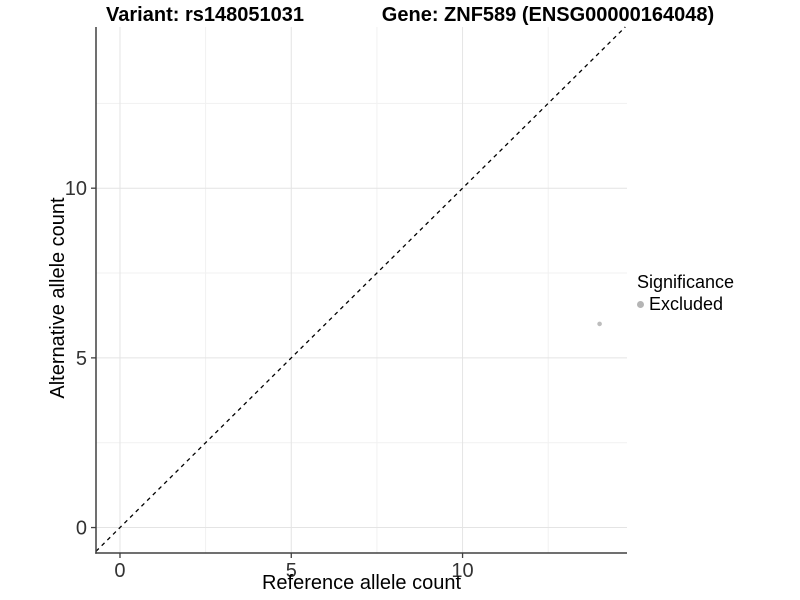 Image resolution: width=800 pixels, height=600 pixels. I want to click on data-point, so click(599, 324).